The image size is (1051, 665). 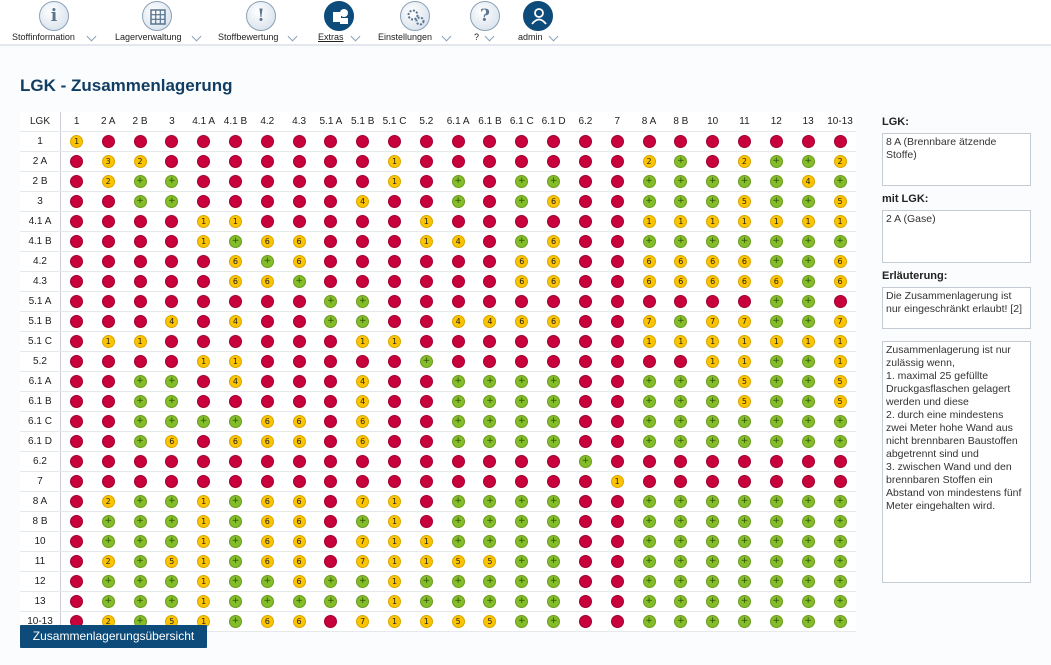 What do you see at coordinates (108, 161) in the screenshot?
I see `matrix-cell: 3` at bounding box center [108, 161].